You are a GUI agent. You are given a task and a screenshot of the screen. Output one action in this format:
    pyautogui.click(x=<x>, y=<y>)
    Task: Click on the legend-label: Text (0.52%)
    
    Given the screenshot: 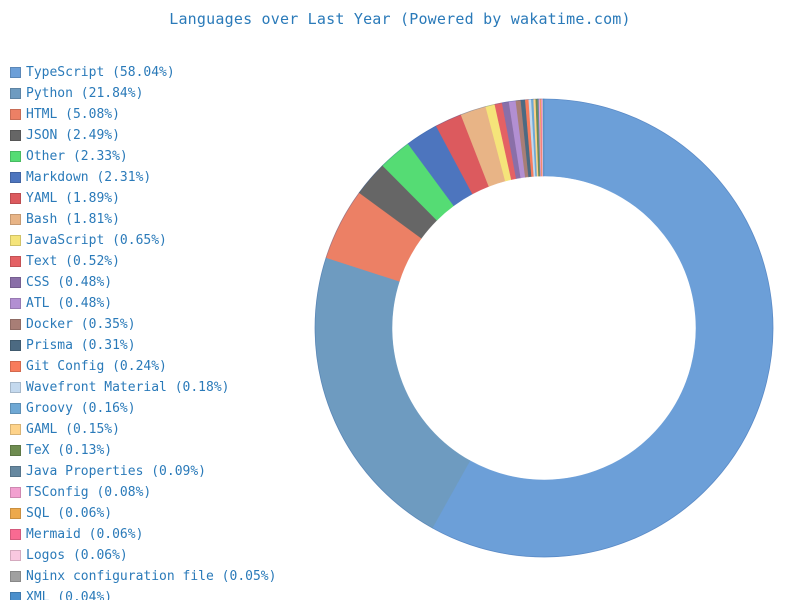 What is the action you would take?
    pyautogui.click(x=73, y=261)
    